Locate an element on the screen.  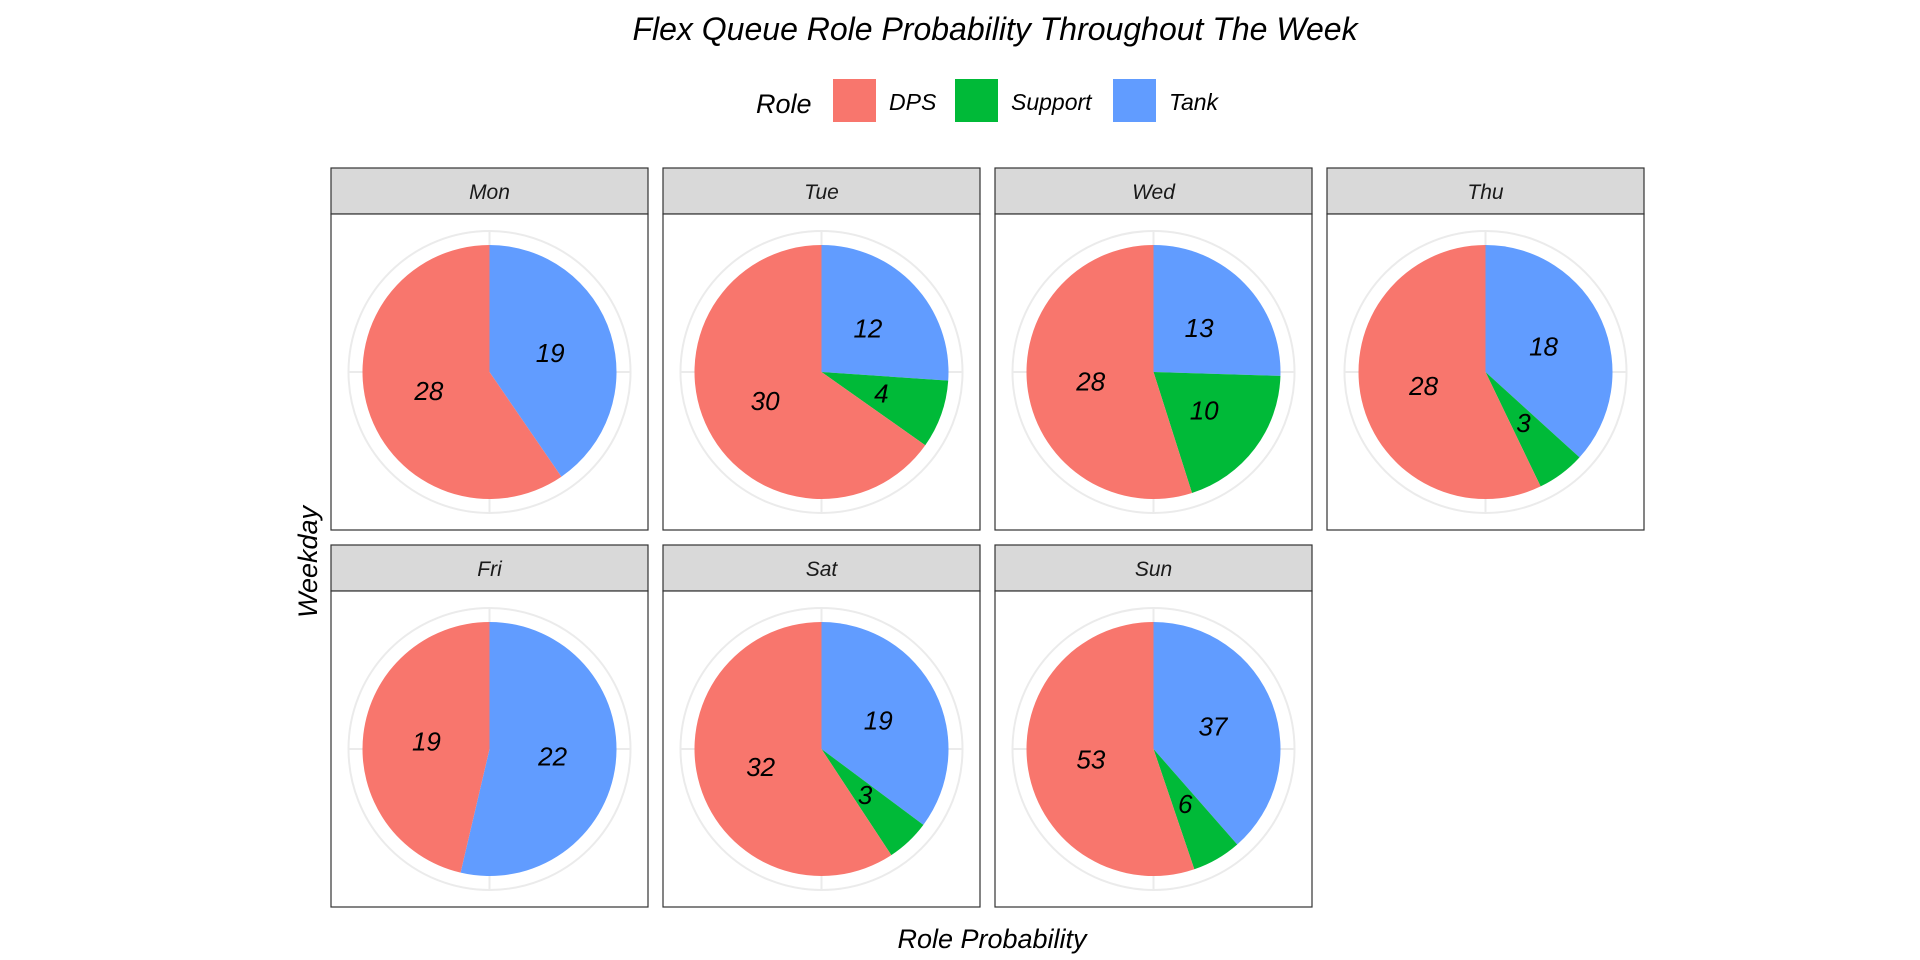
slice-label-dps: 19 is located at coordinates (426, 742).